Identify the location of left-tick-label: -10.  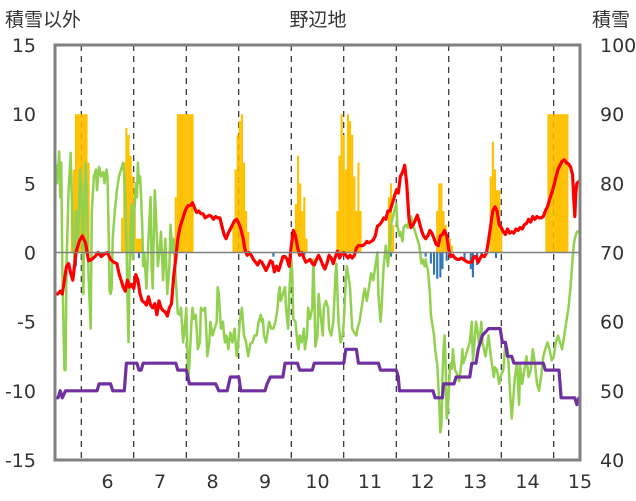
(20, 392).